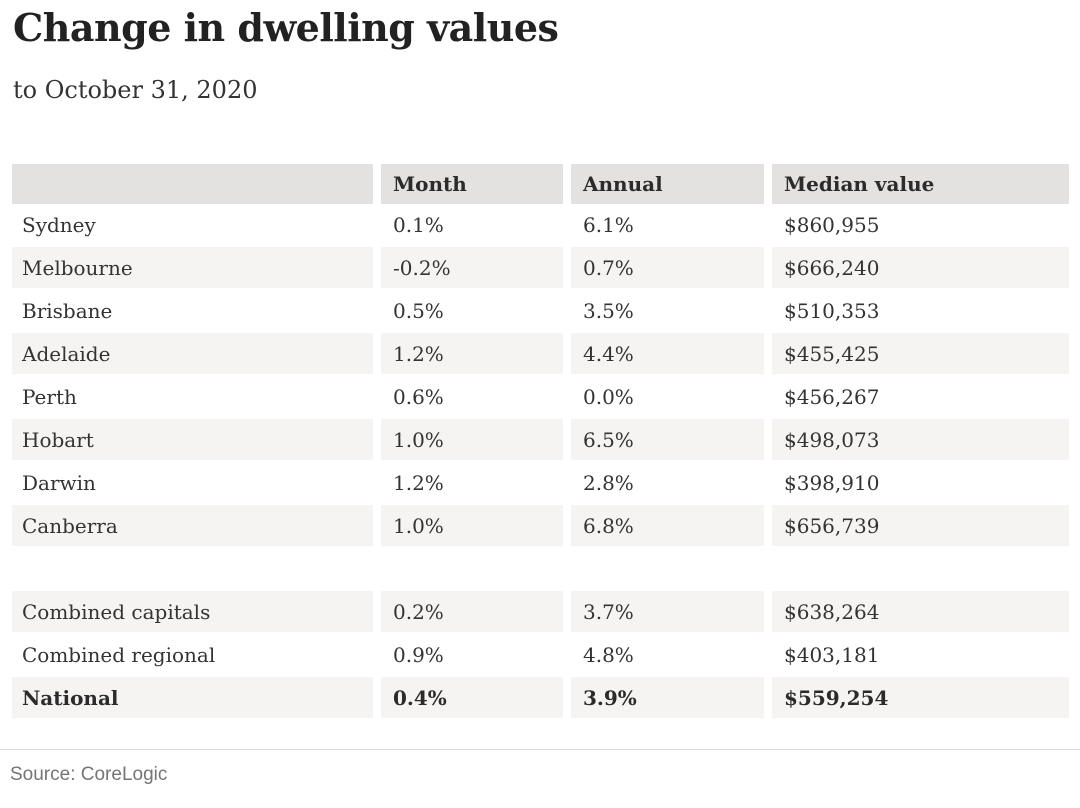 This screenshot has width=1080, height=808. I want to click on row-label: Hobart, so click(192, 440).